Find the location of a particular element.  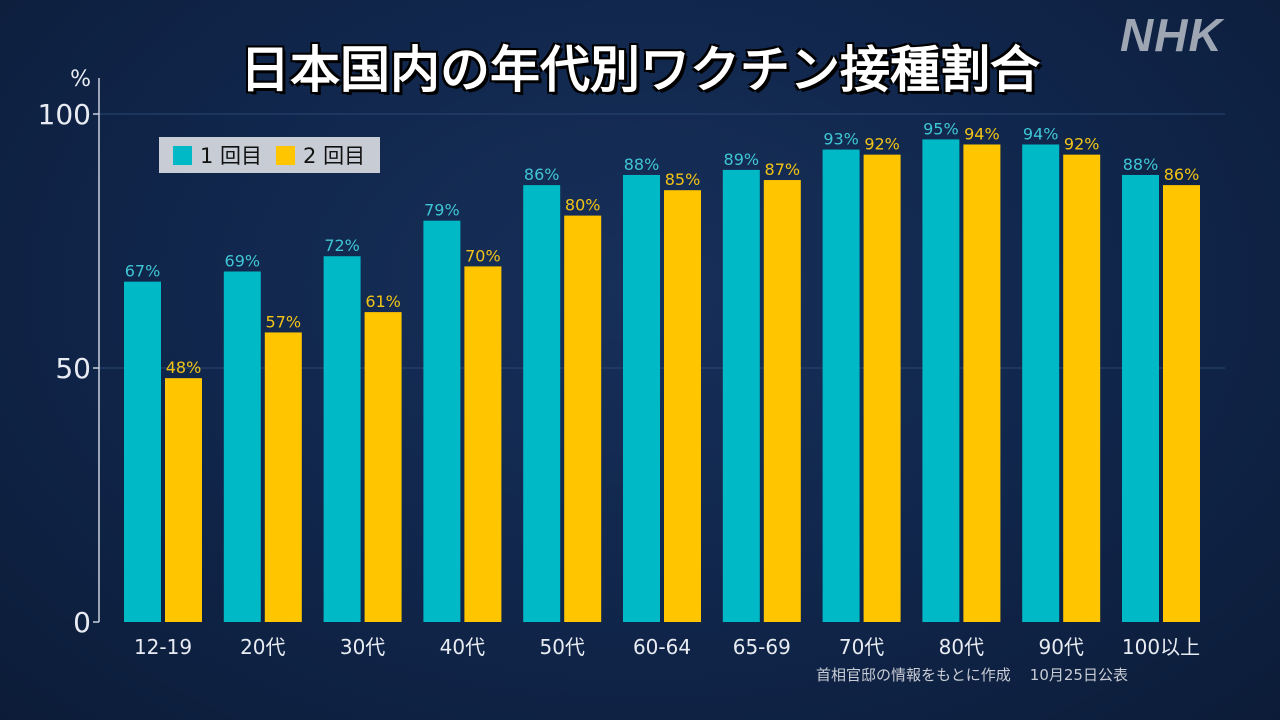

data-label: 95% is located at coordinates (941, 128).